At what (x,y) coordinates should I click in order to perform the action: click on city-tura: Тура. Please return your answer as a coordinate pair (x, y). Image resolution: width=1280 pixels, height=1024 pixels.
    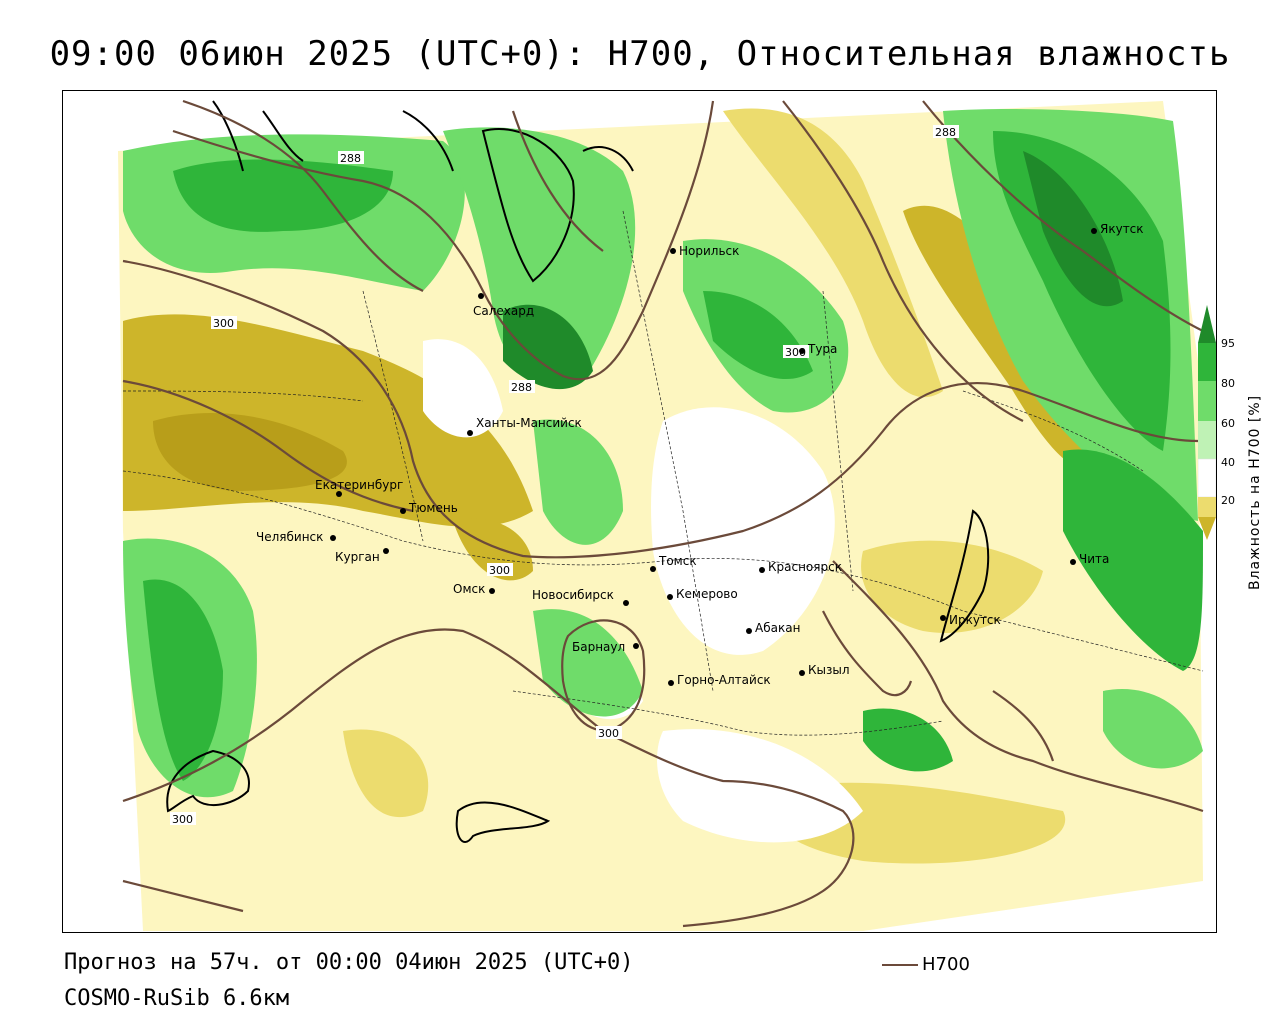
    Looking at the image, I should click on (818, 349).